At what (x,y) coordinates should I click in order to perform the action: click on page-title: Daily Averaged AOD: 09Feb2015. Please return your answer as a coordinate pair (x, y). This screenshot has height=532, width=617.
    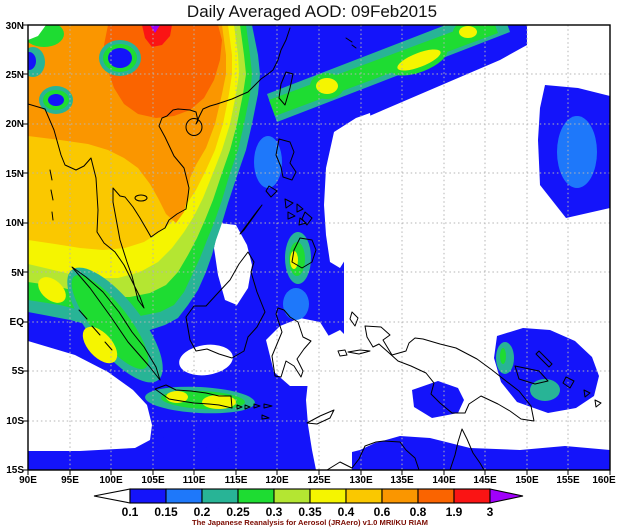
    Looking at the image, I should click on (312, 11).